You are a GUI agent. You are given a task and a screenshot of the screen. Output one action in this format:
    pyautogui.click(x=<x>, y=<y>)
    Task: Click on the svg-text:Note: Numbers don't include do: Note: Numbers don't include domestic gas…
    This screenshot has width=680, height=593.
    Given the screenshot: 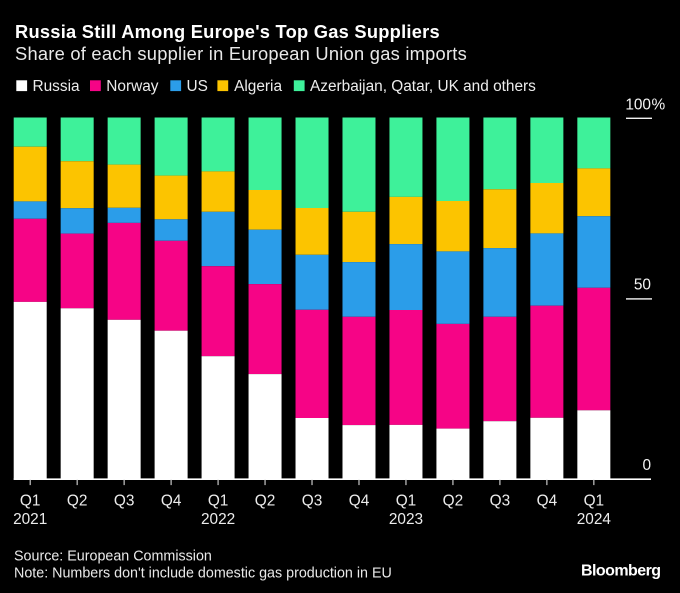 What is the action you would take?
    pyautogui.click(x=203, y=574)
    